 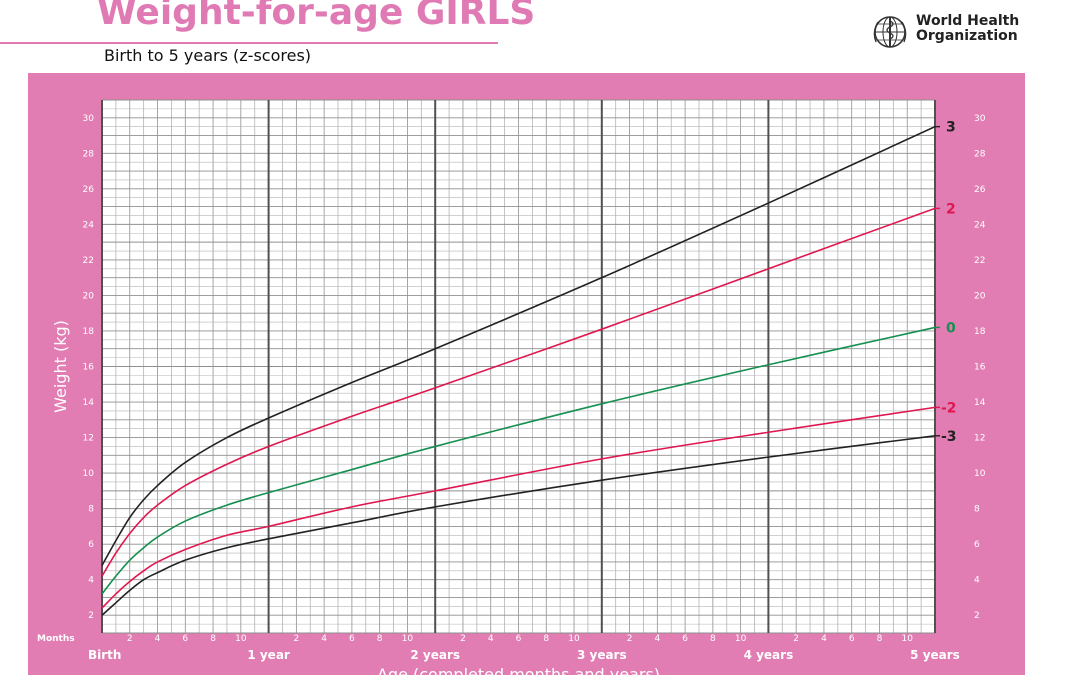 What do you see at coordinates (316, 16) in the screenshot?
I see `chart-title: Weight-for-age GIRLS` at bounding box center [316, 16].